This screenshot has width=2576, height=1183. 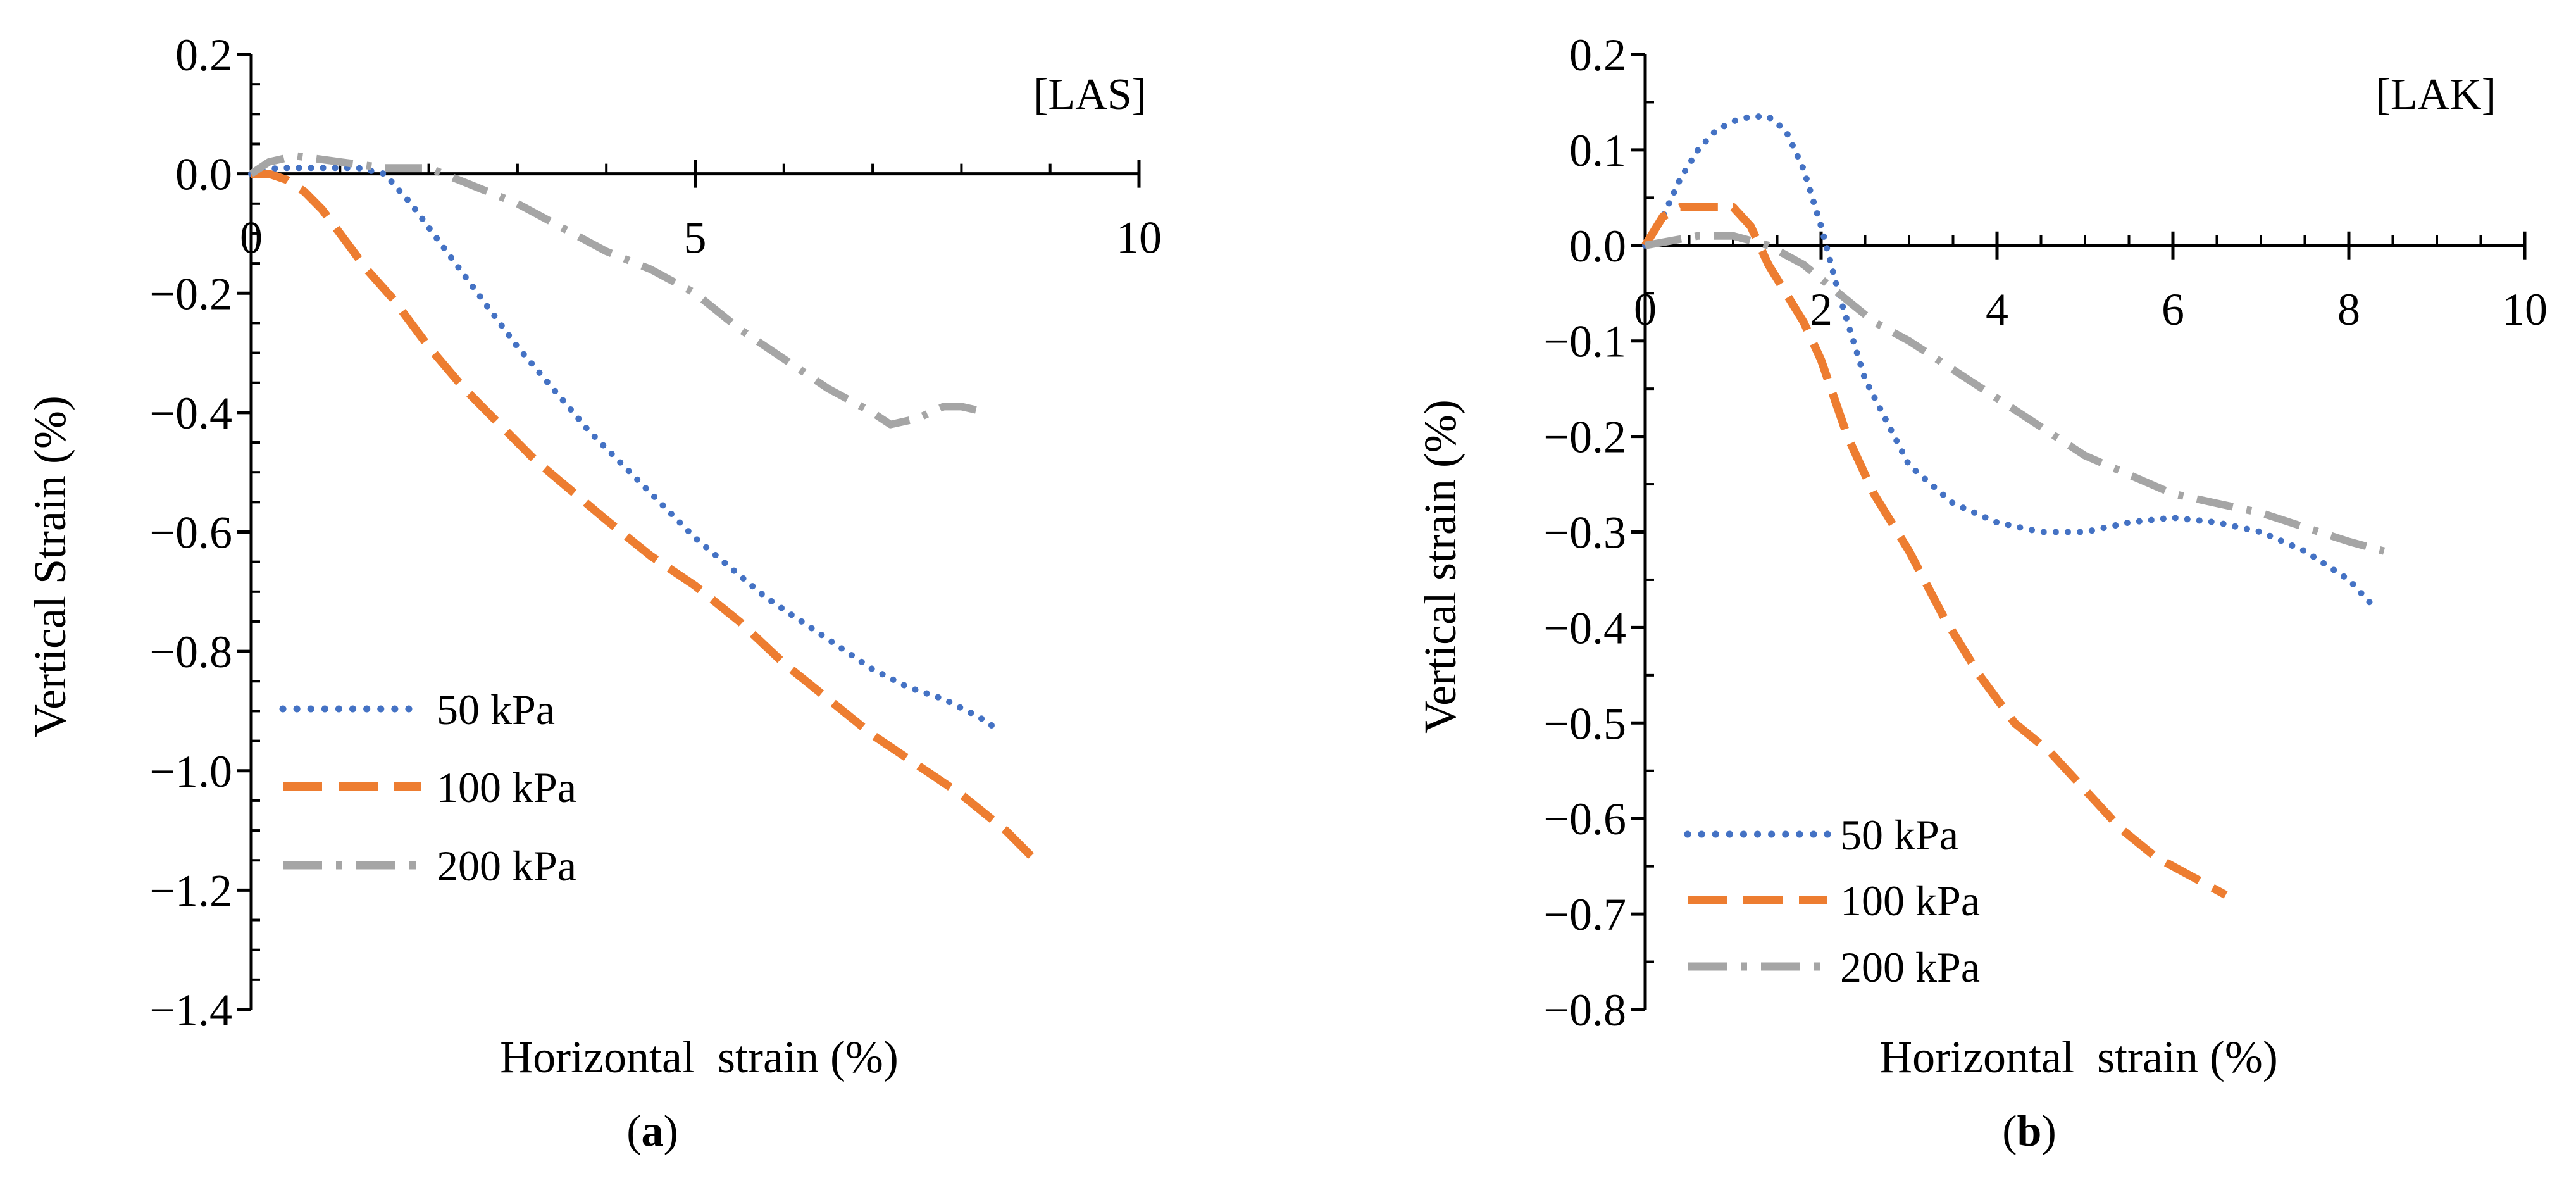 What do you see at coordinates (1584, 533) in the screenshot?
I see `y-tick-label: −0.3` at bounding box center [1584, 533].